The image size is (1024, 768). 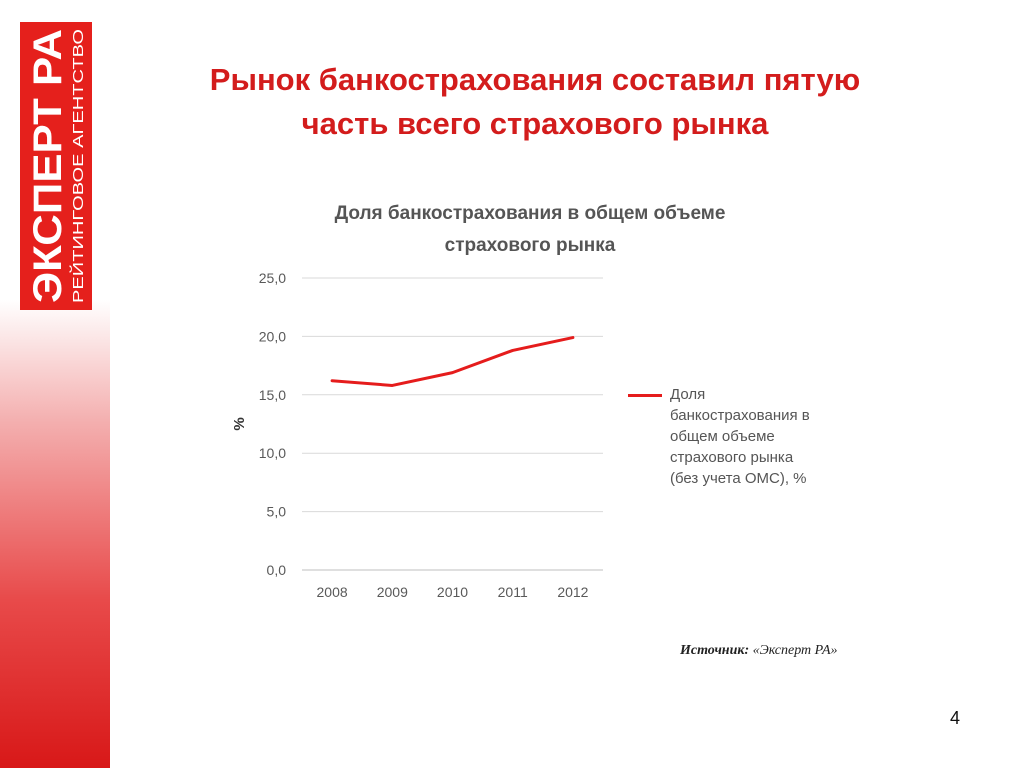 I want to click on slide-title-line-1: Рынок банкострахования составил пятую, so click(x=535, y=79).